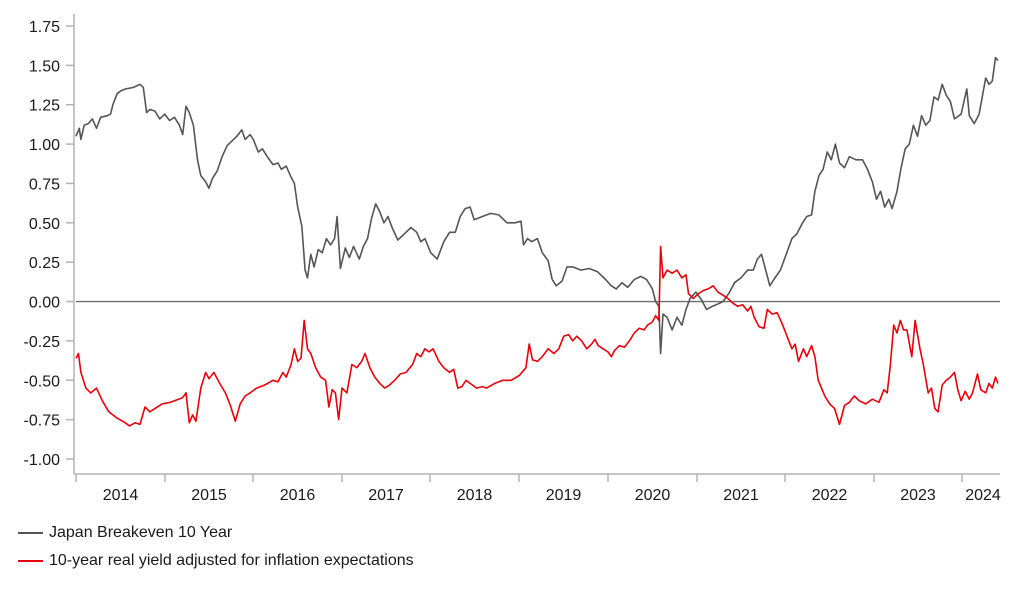 This screenshot has width=1022, height=597. What do you see at coordinates (386, 495) in the screenshot?
I see `x-tick-label: 2017` at bounding box center [386, 495].